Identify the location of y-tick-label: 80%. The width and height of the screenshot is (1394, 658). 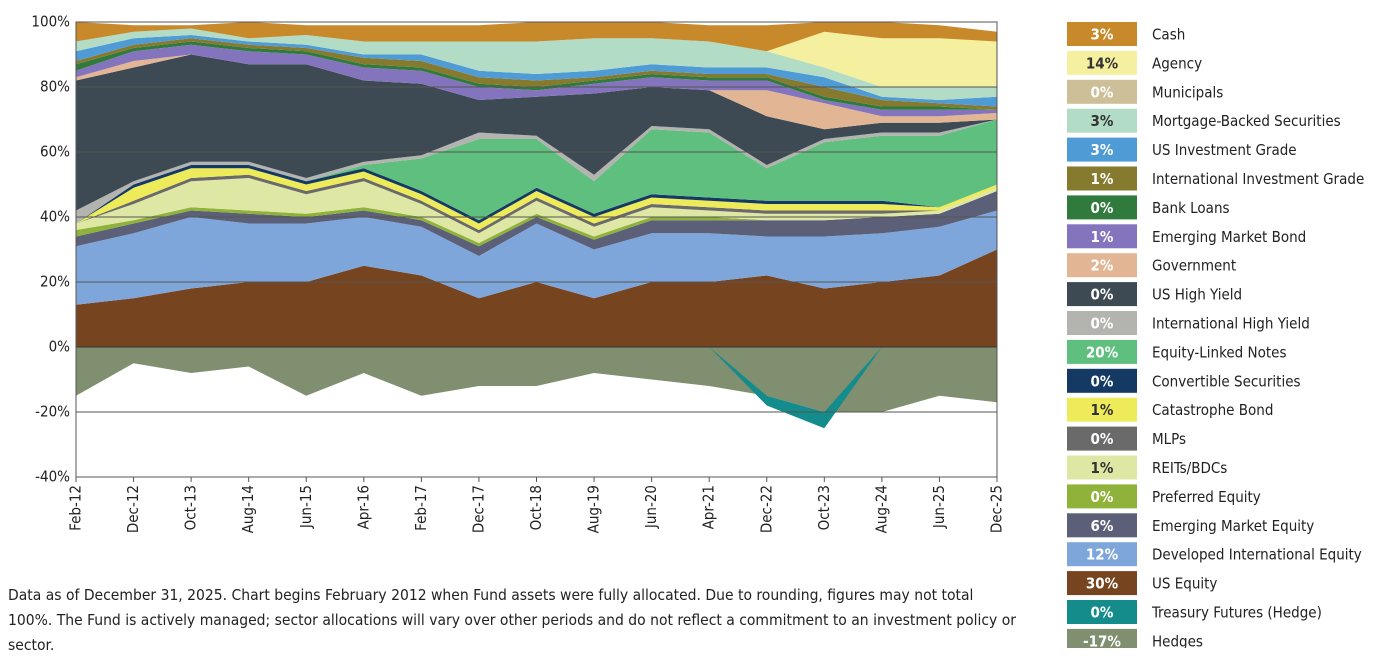
(55, 87).